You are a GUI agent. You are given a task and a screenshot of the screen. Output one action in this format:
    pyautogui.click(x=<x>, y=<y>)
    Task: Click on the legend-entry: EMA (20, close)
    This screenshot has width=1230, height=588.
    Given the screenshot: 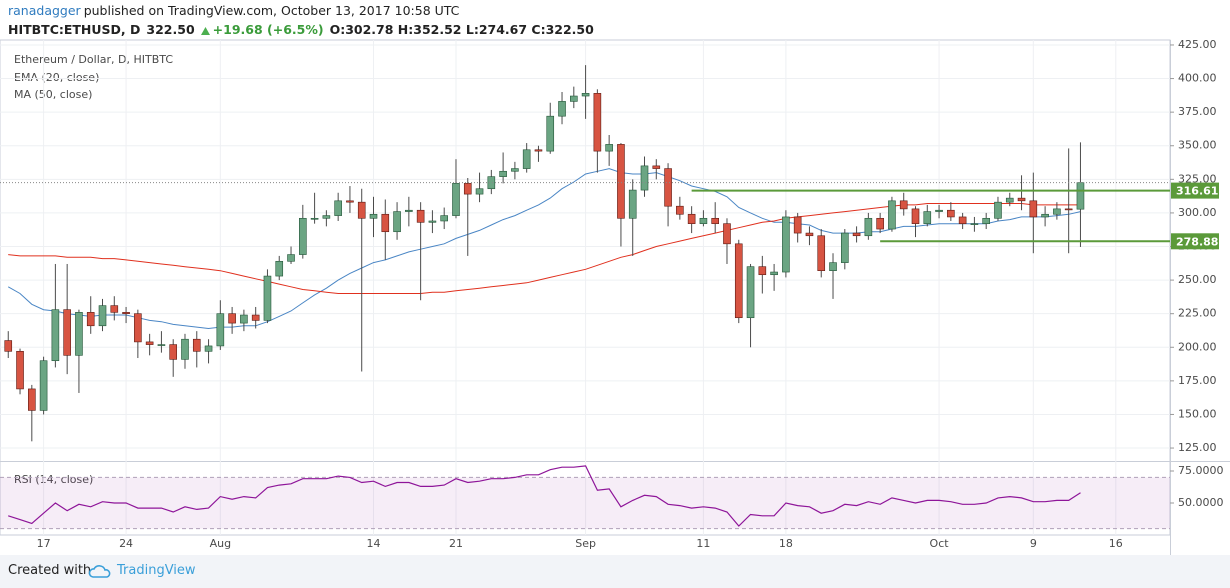 What is the action you would take?
    pyautogui.click(x=56, y=77)
    